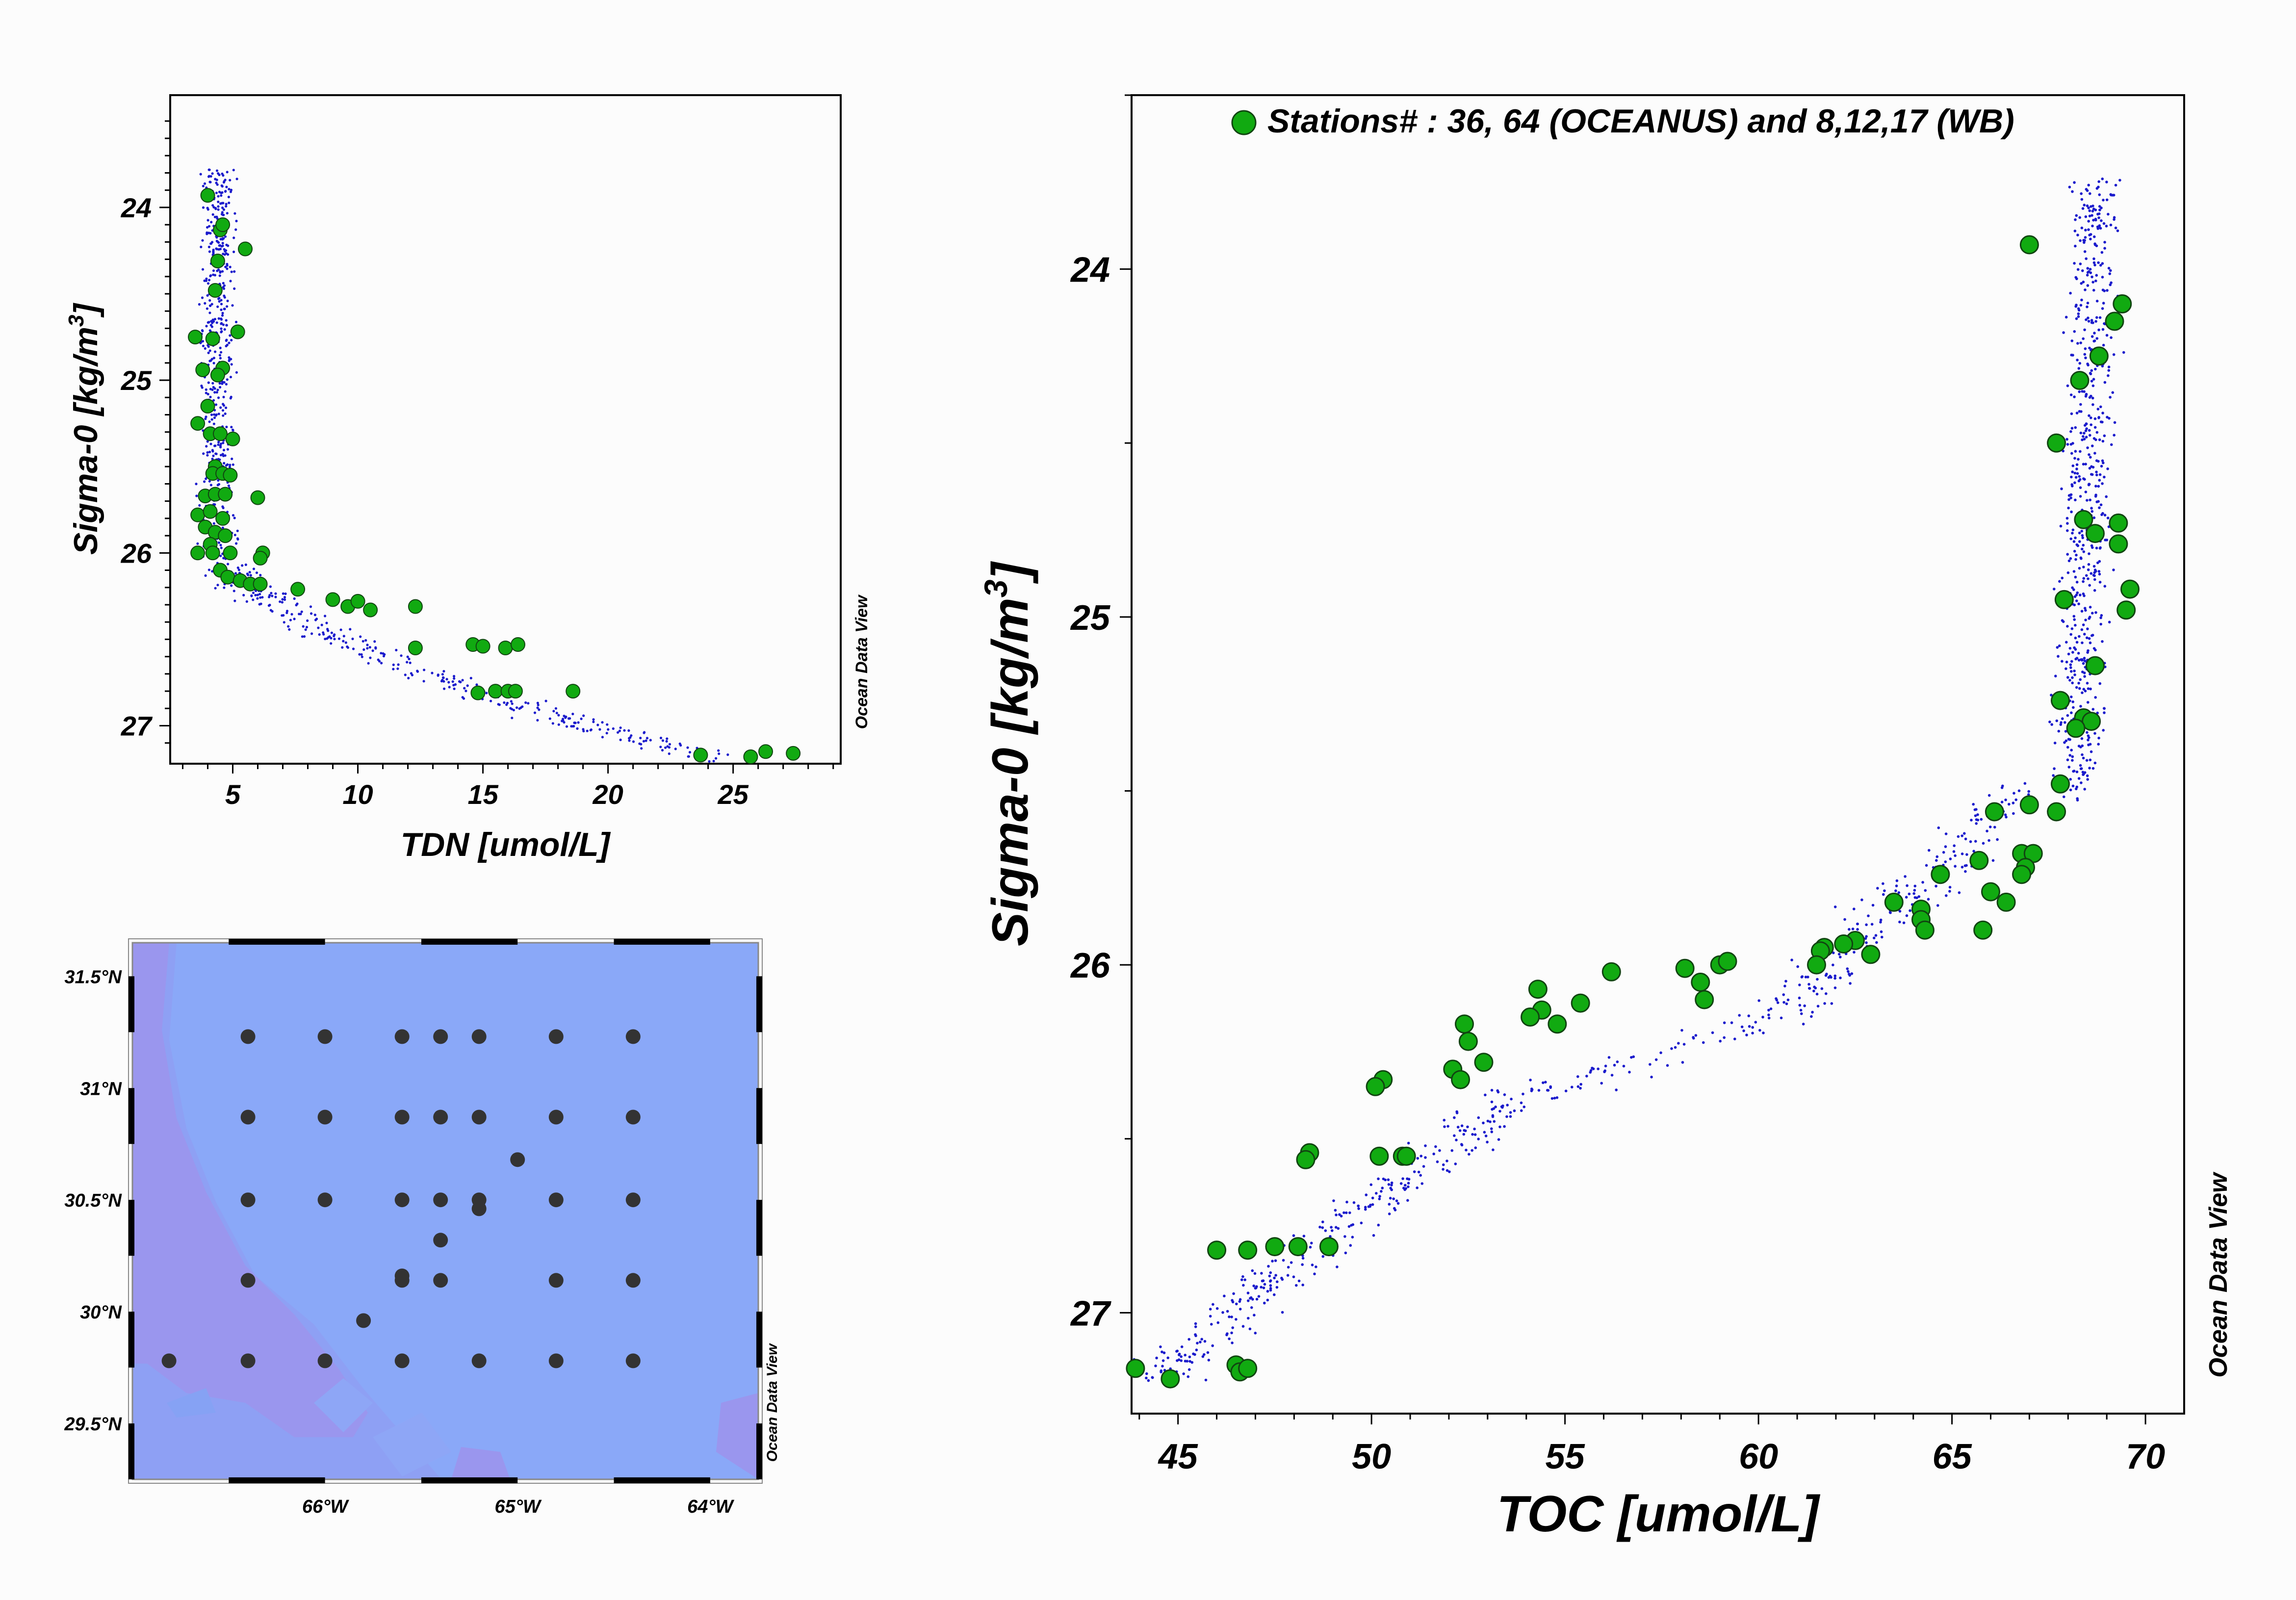 Image resolution: width=2296 pixels, height=1600 pixels. What do you see at coordinates (401, 1198) in the screenshot?
I see `map-stations` at bounding box center [401, 1198].